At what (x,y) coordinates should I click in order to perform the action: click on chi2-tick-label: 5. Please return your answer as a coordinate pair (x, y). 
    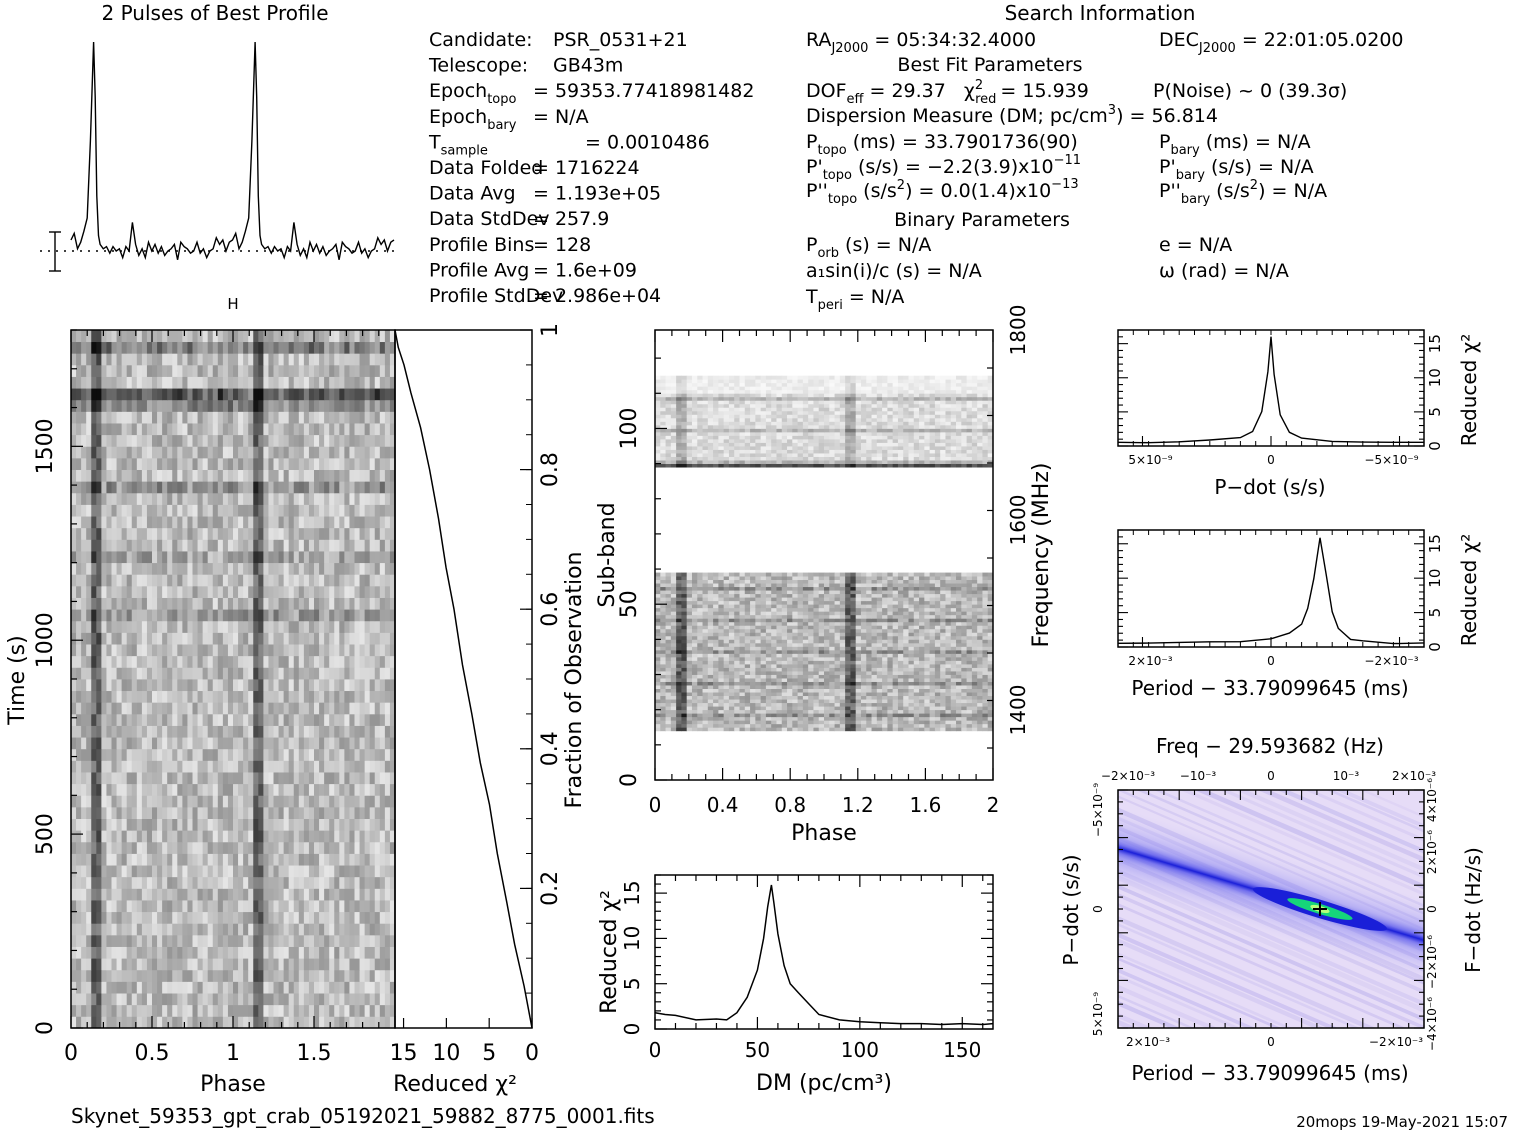
    Looking at the image, I should click on (489, 1053).